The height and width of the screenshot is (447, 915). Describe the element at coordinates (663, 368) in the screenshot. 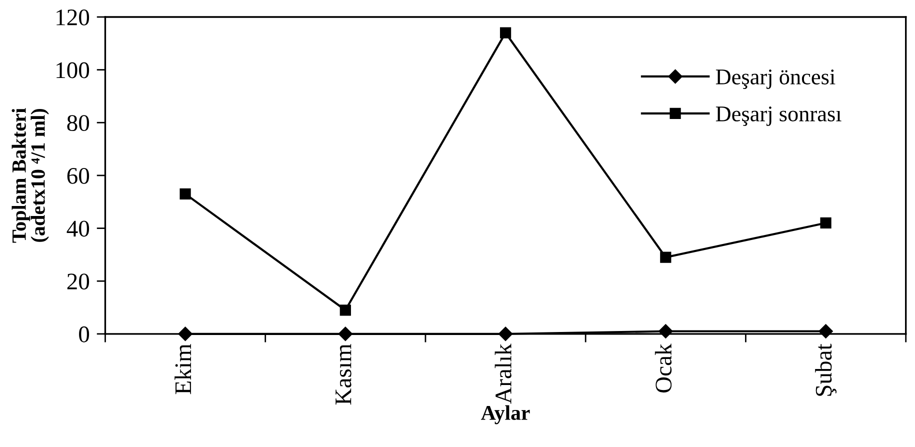

I see `x-tick-label: Ocak` at that location.